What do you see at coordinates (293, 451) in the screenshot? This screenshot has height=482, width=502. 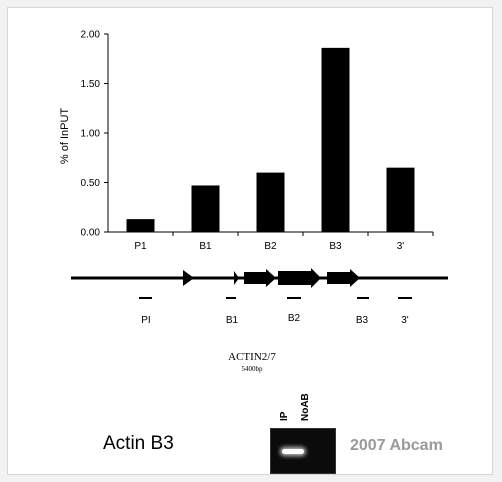 I see `gel-band-ip` at bounding box center [293, 451].